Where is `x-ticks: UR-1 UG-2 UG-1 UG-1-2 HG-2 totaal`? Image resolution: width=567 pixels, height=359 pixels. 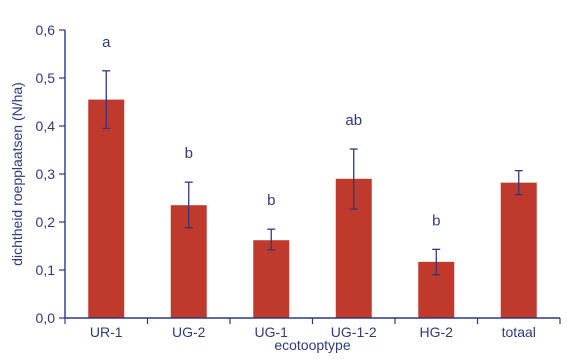 x-ticks: UR-1 UG-2 UG-1 UG-1-2 HG-2 totaal is located at coordinates (312, 329).